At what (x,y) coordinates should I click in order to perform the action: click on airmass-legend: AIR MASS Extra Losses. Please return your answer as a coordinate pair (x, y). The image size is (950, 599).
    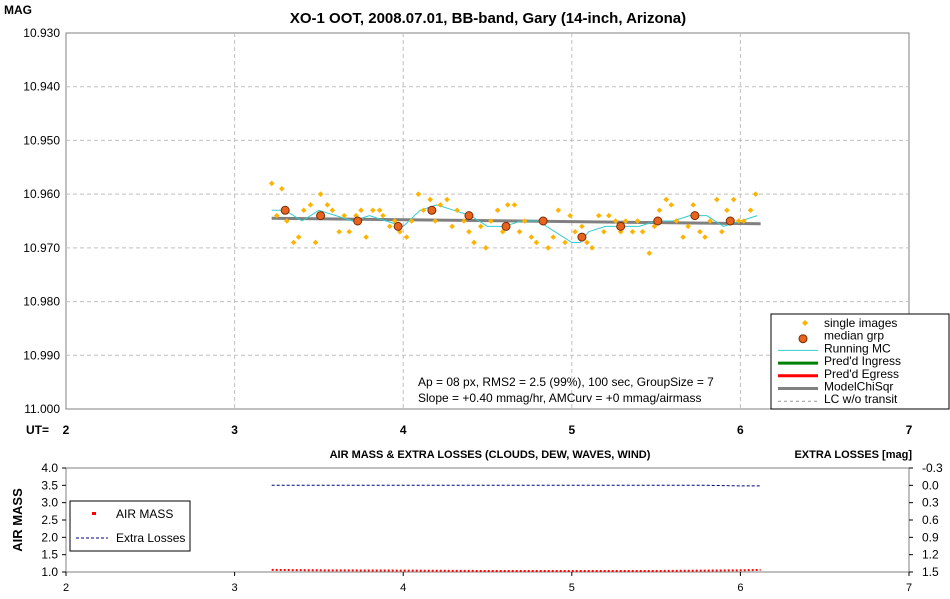
    Looking at the image, I should click on (130, 526).